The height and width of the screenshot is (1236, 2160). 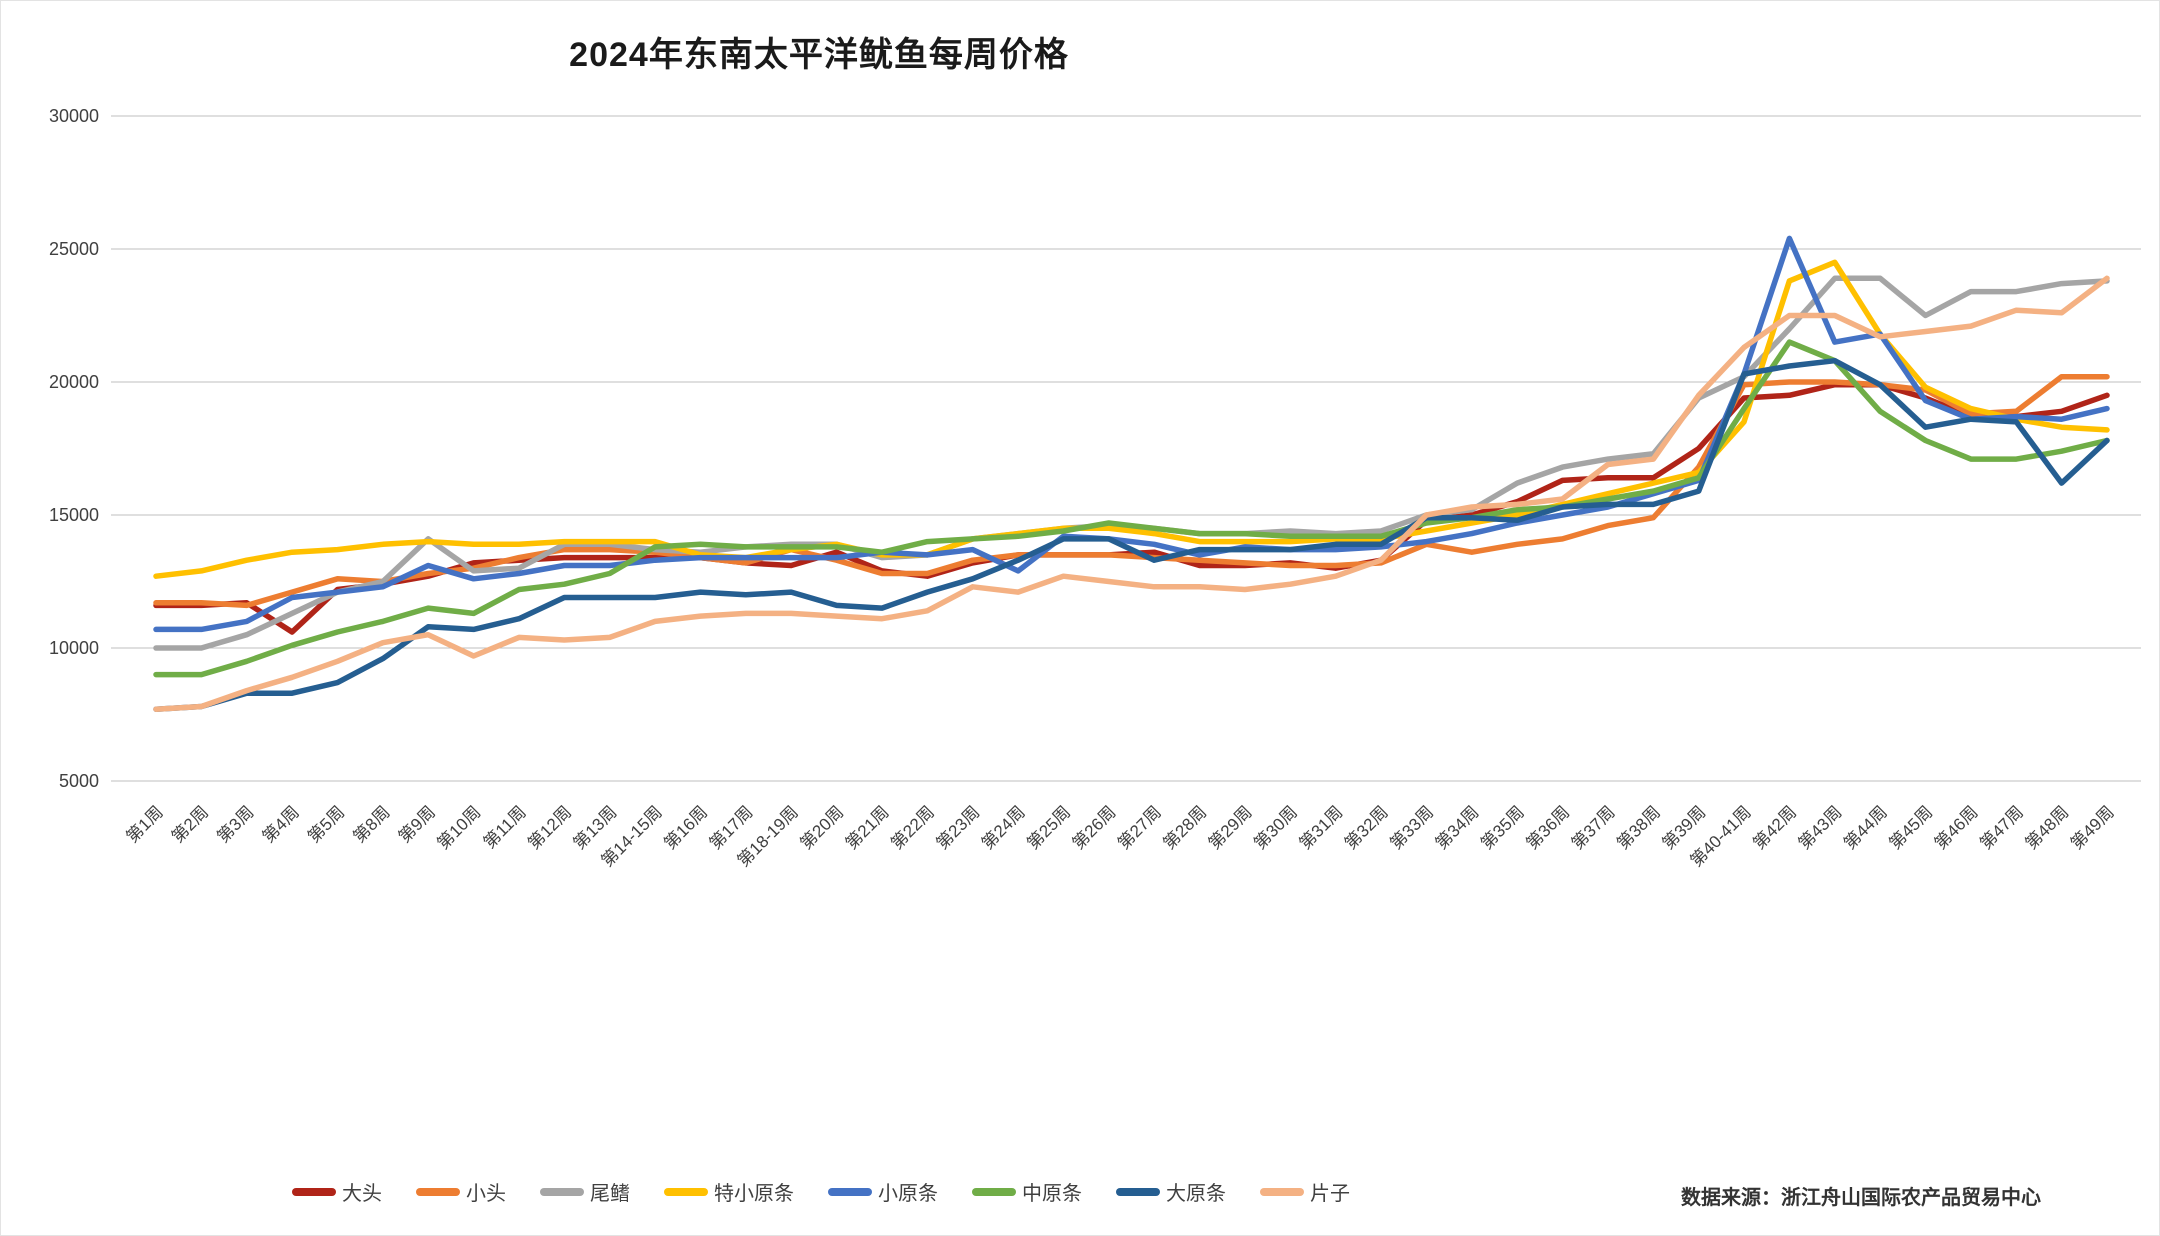 I want to click on x-axis-tick-label: 第22周, so click(x=912, y=827).